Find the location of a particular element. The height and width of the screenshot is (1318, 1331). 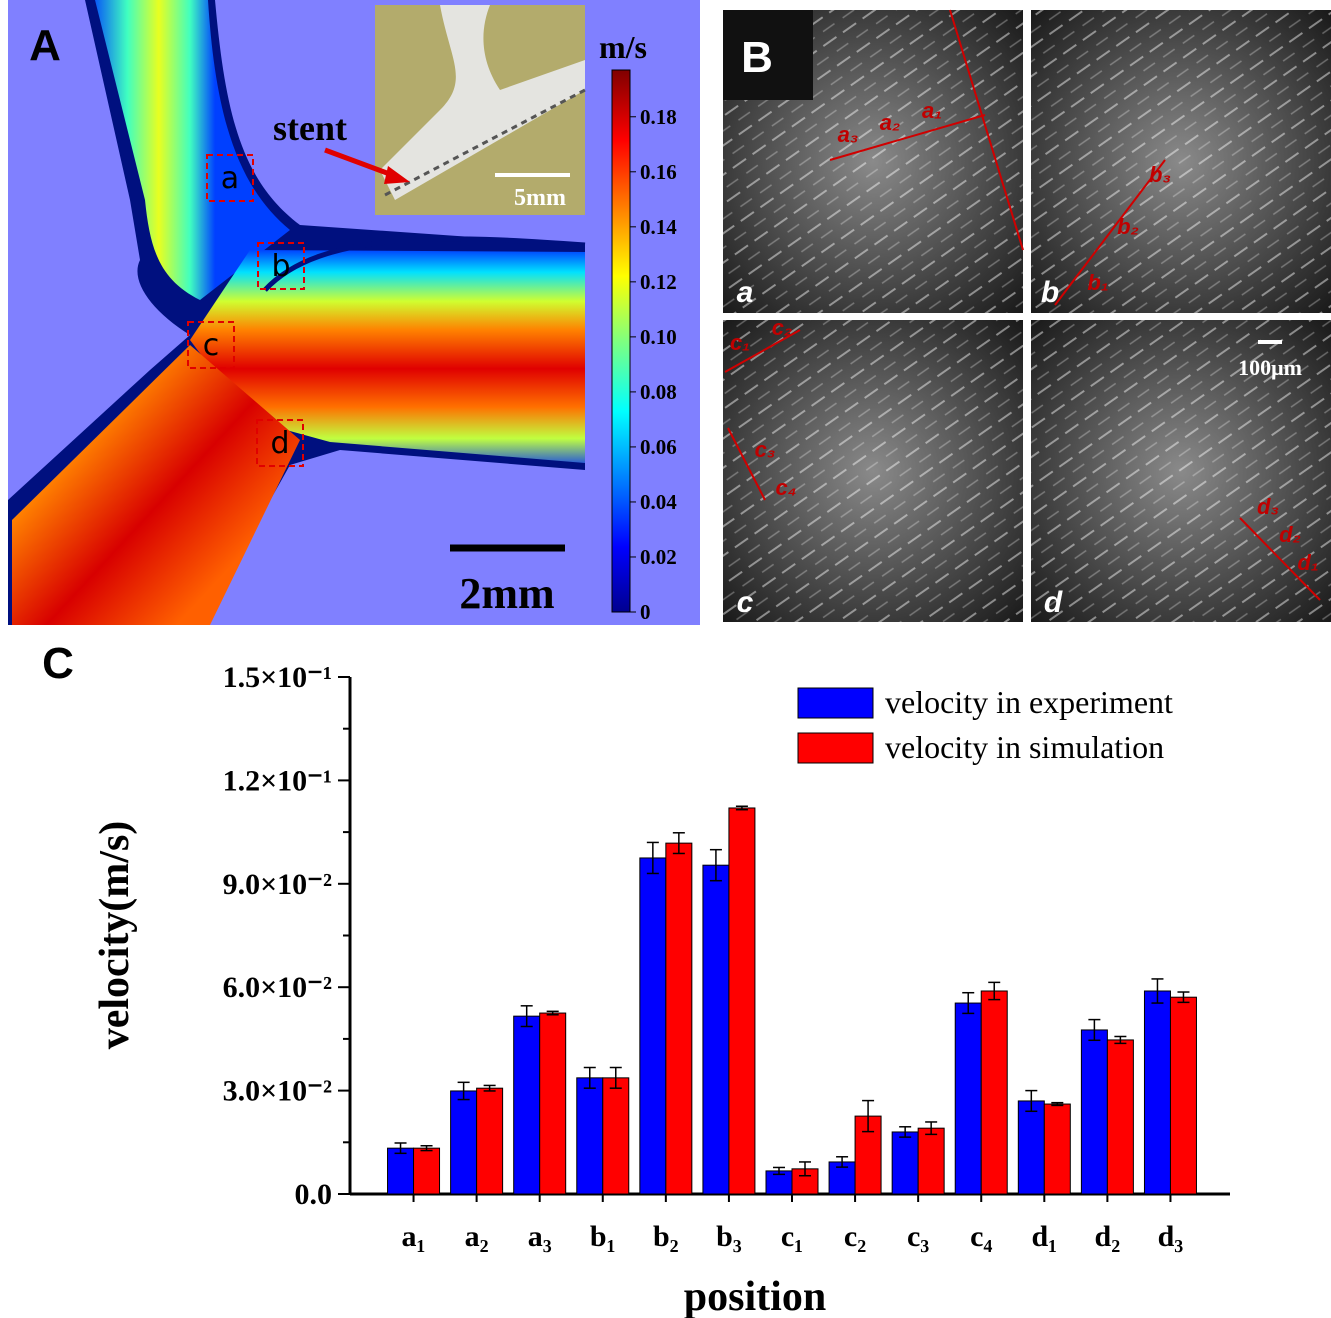

y-axis-title: velocity(m/s) is located at coordinates (115, 935).